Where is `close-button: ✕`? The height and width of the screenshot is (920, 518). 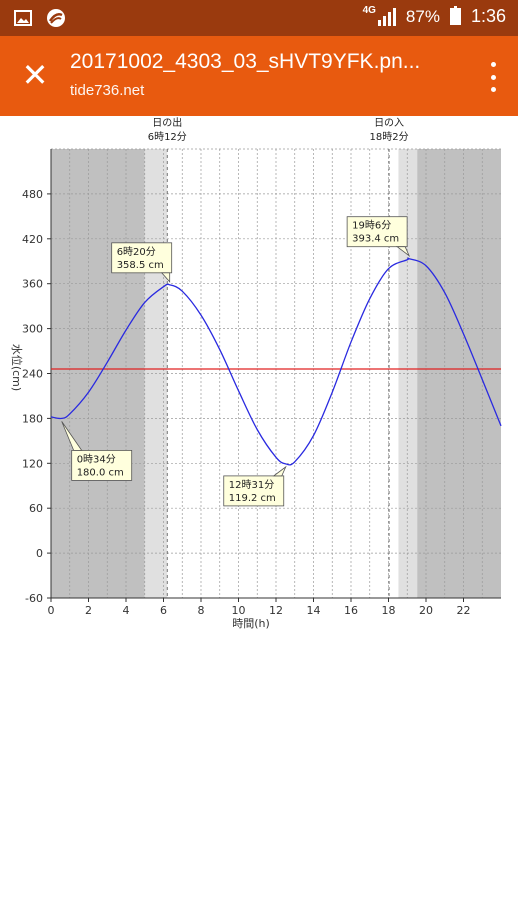
close-button: ✕ is located at coordinates (35, 75).